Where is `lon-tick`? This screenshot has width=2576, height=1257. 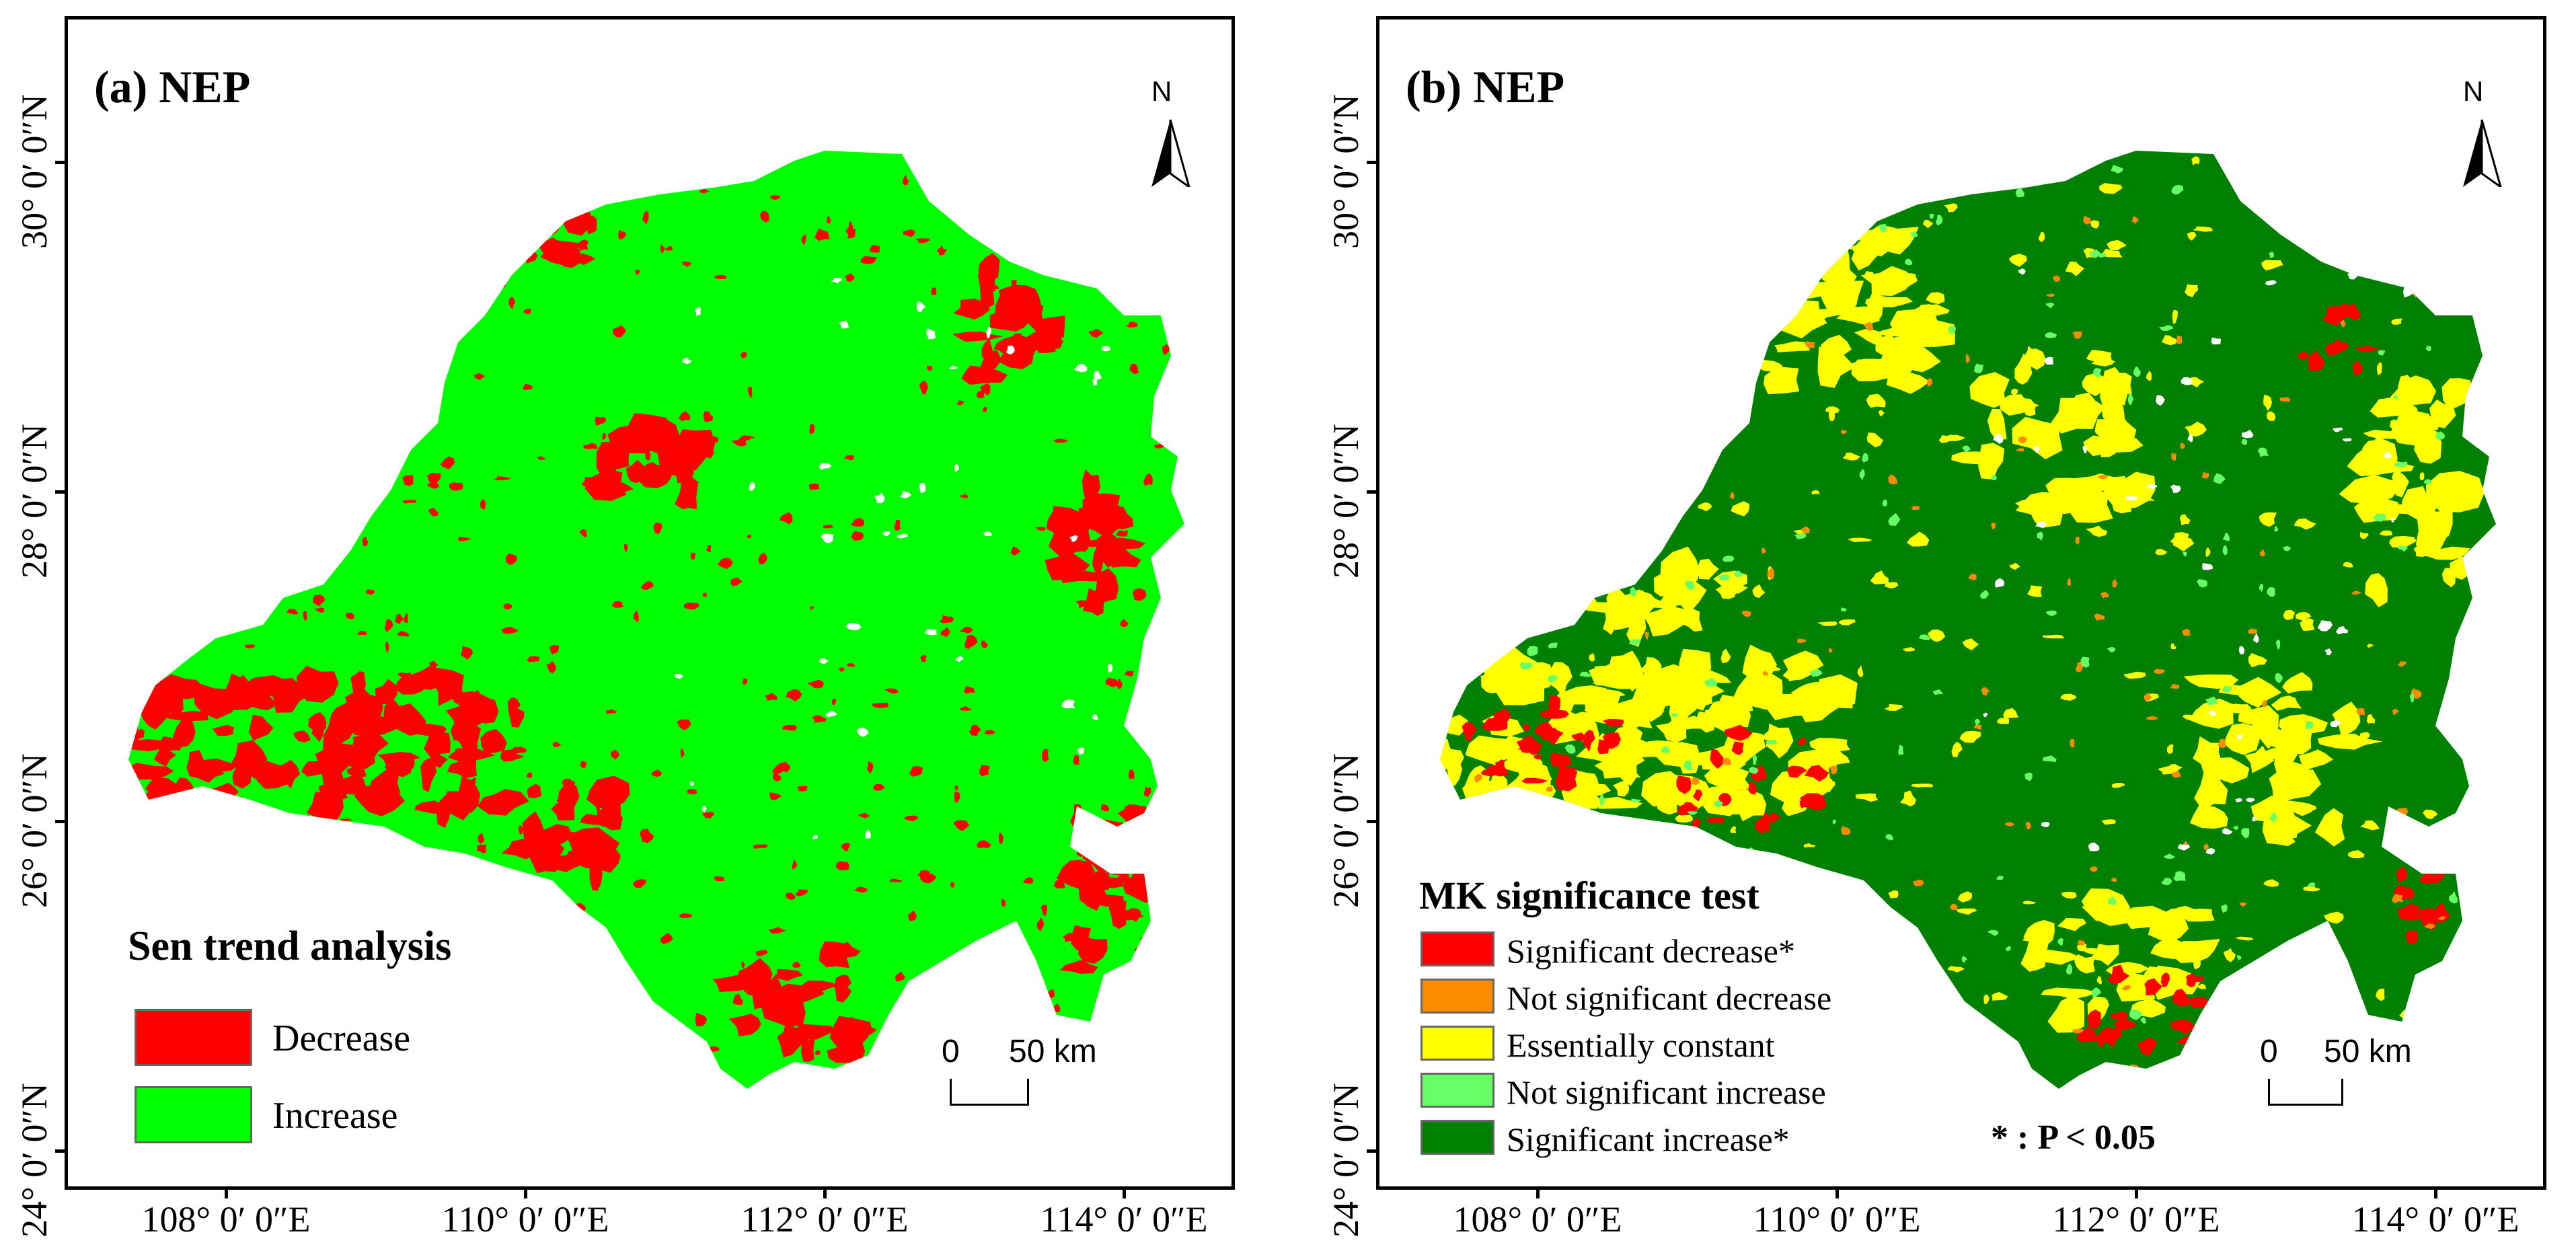 lon-tick is located at coordinates (2435, 1193).